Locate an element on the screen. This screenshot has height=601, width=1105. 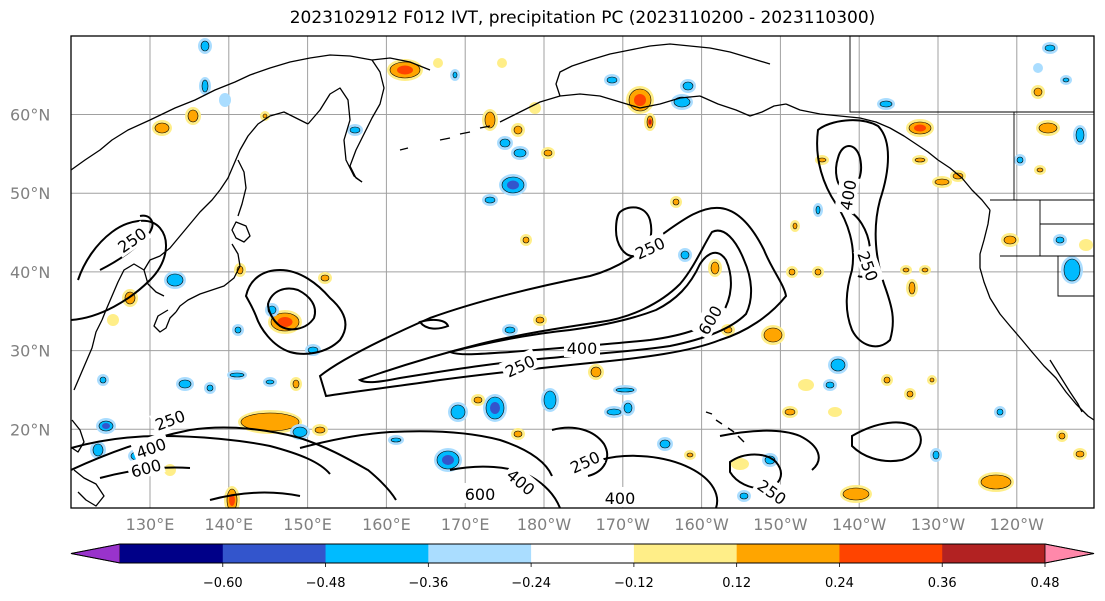
ivt-contour-label: 600 is located at coordinates (480, 494).